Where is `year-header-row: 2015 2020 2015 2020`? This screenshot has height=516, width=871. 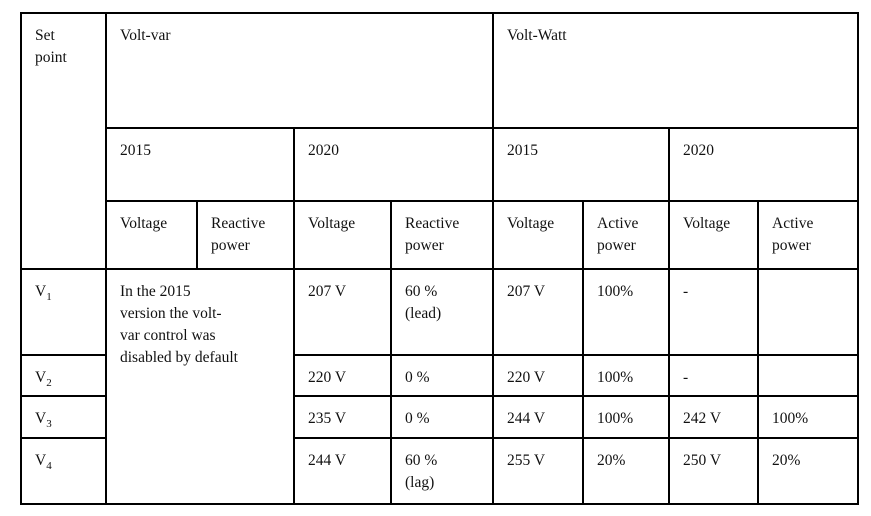
year-header-row: 2015 2020 2015 2020 is located at coordinates (440, 164).